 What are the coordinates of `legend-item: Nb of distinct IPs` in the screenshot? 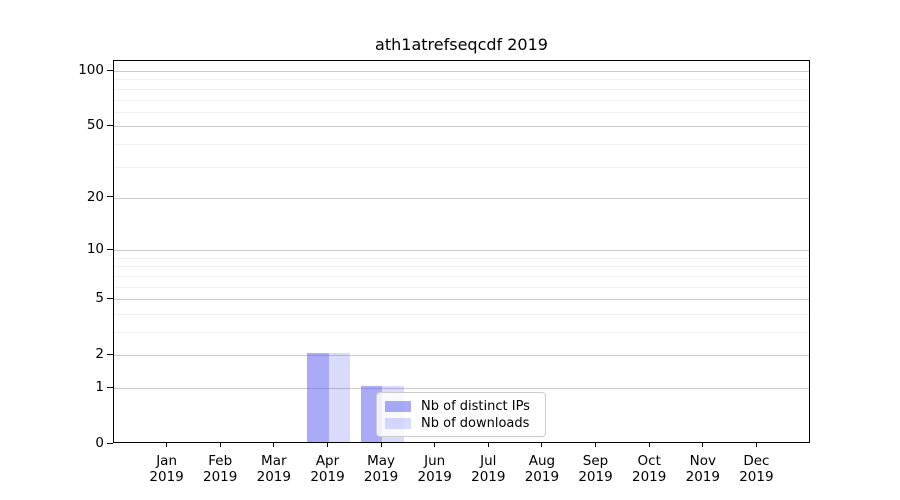 It's located at (461, 406).